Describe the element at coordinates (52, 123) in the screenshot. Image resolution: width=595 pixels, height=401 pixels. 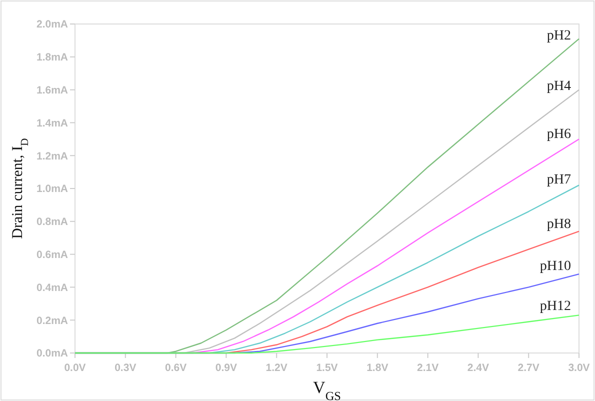
I see `y-tick-label: 1.4mA` at that location.